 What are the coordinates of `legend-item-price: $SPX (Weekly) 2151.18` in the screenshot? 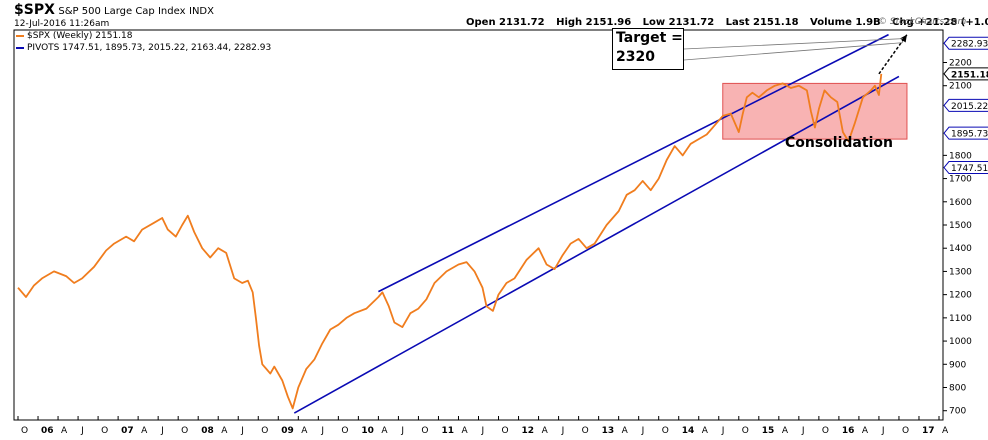 It's located at (143, 36).